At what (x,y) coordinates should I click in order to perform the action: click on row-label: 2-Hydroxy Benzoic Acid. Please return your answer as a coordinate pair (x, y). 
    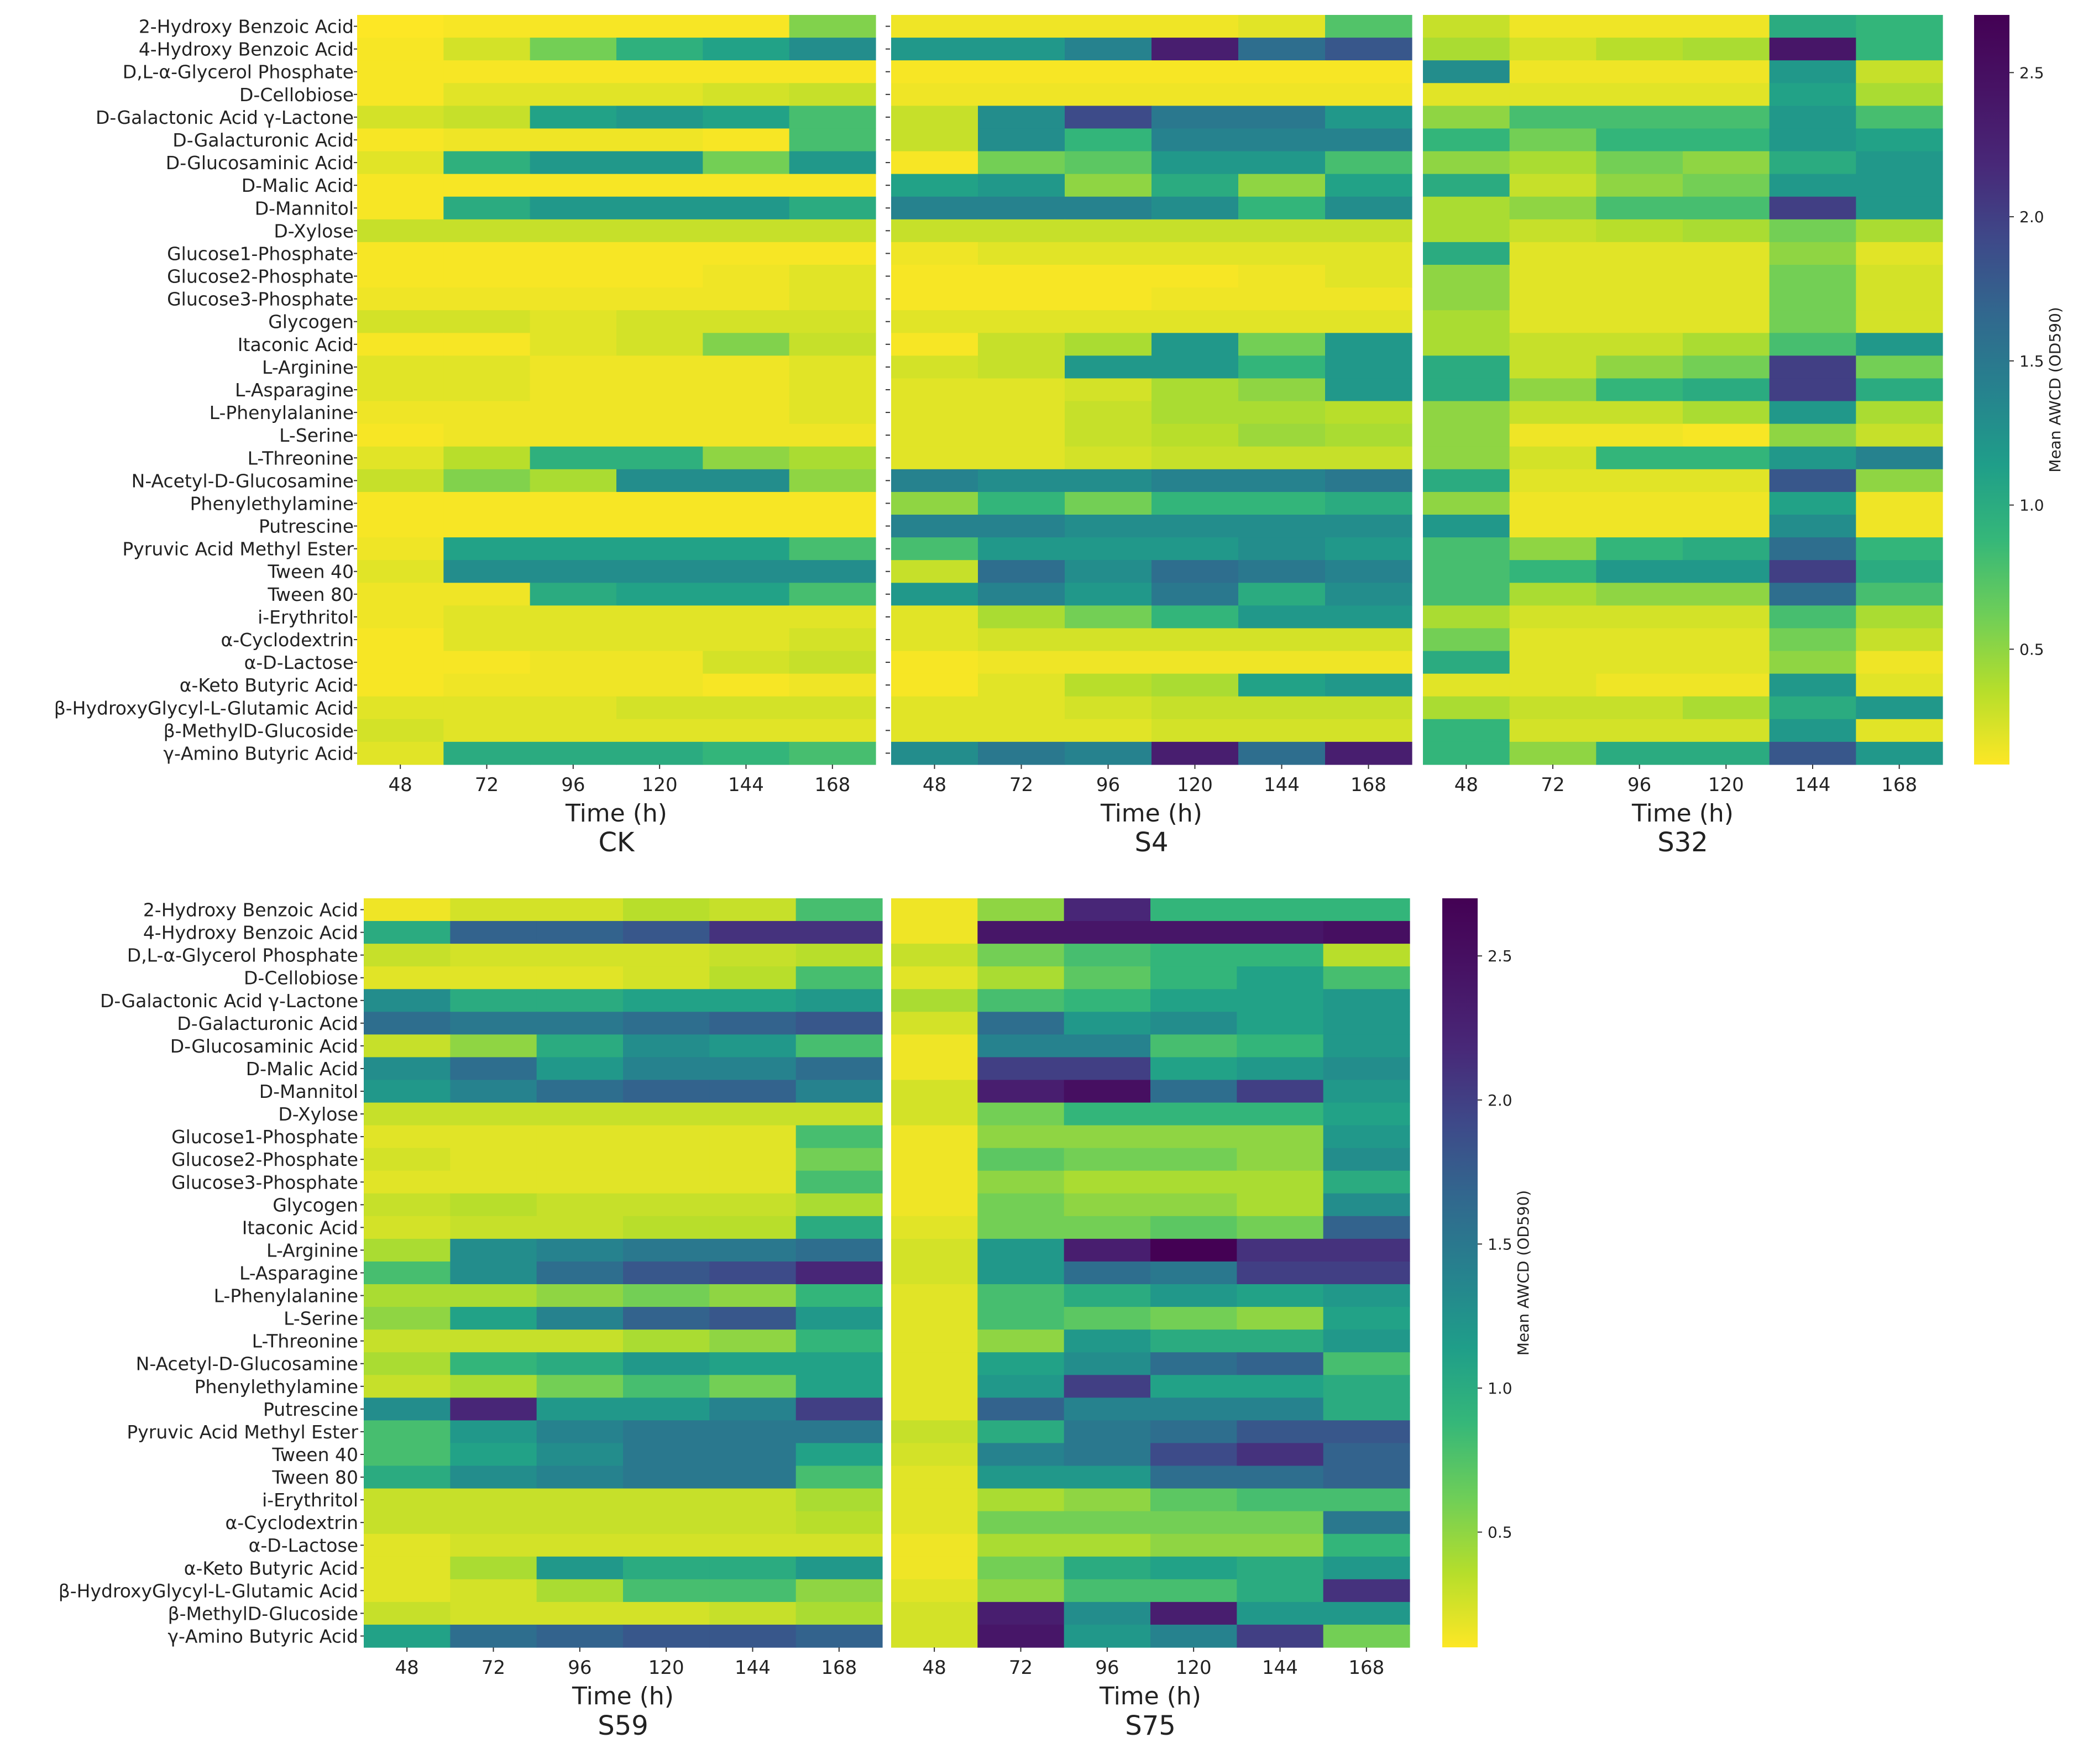
    Looking at the image, I should click on (247, 27).